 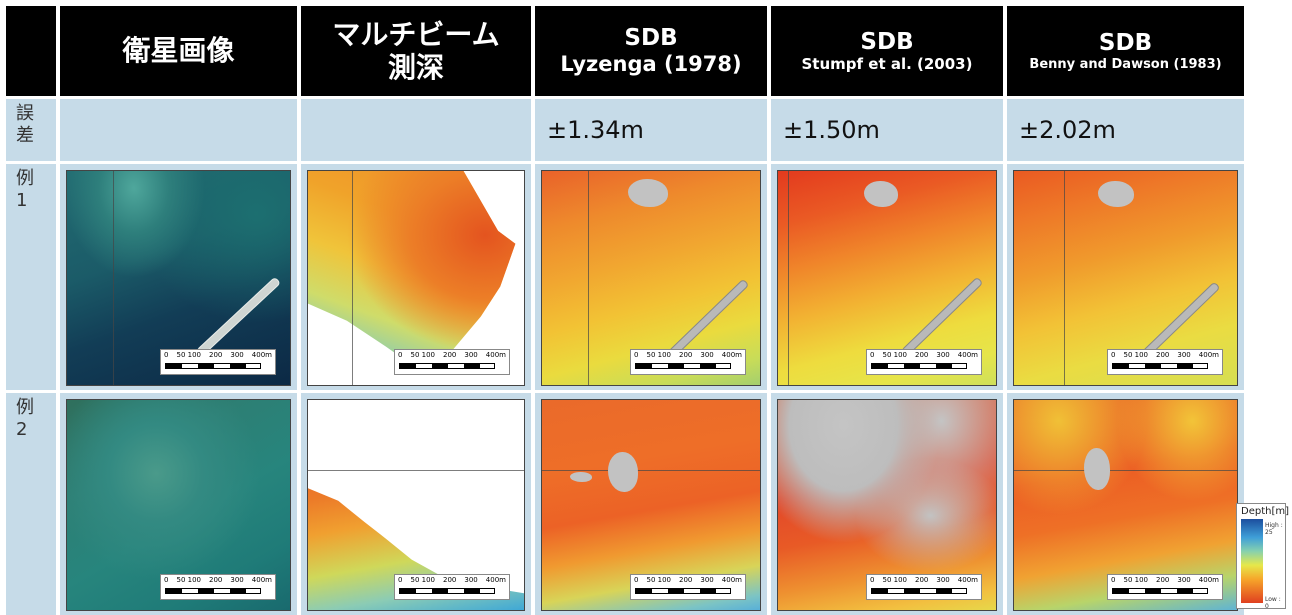 What do you see at coordinates (31, 277) in the screenshot?
I see `row-label-example-1: 例 1` at bounding box center [31, 277].